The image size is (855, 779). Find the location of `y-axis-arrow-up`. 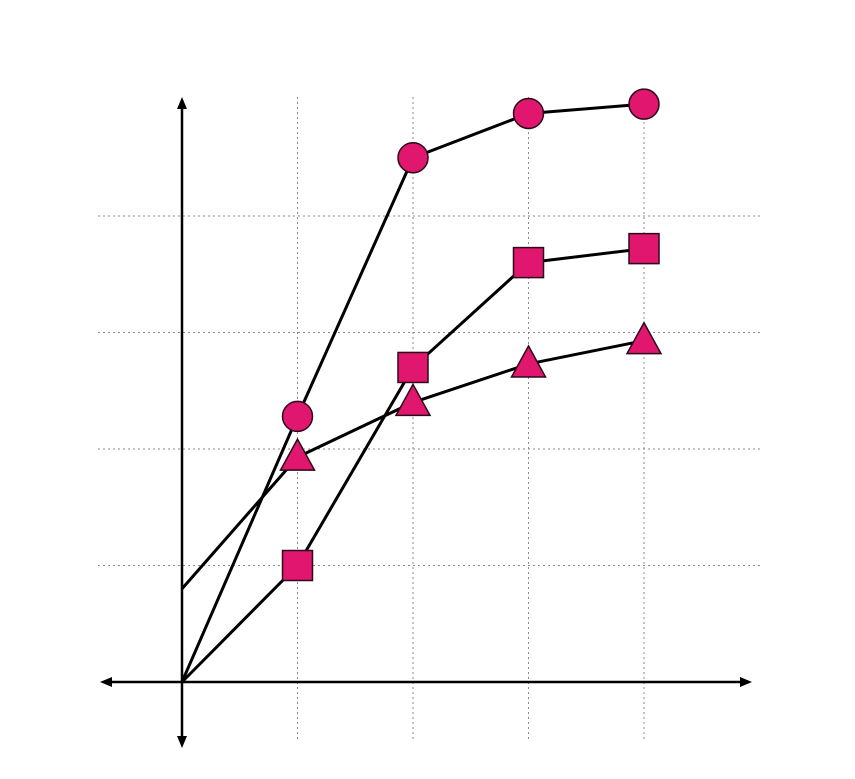

y-axis-arrow-up is located at coordinates (182, 103).